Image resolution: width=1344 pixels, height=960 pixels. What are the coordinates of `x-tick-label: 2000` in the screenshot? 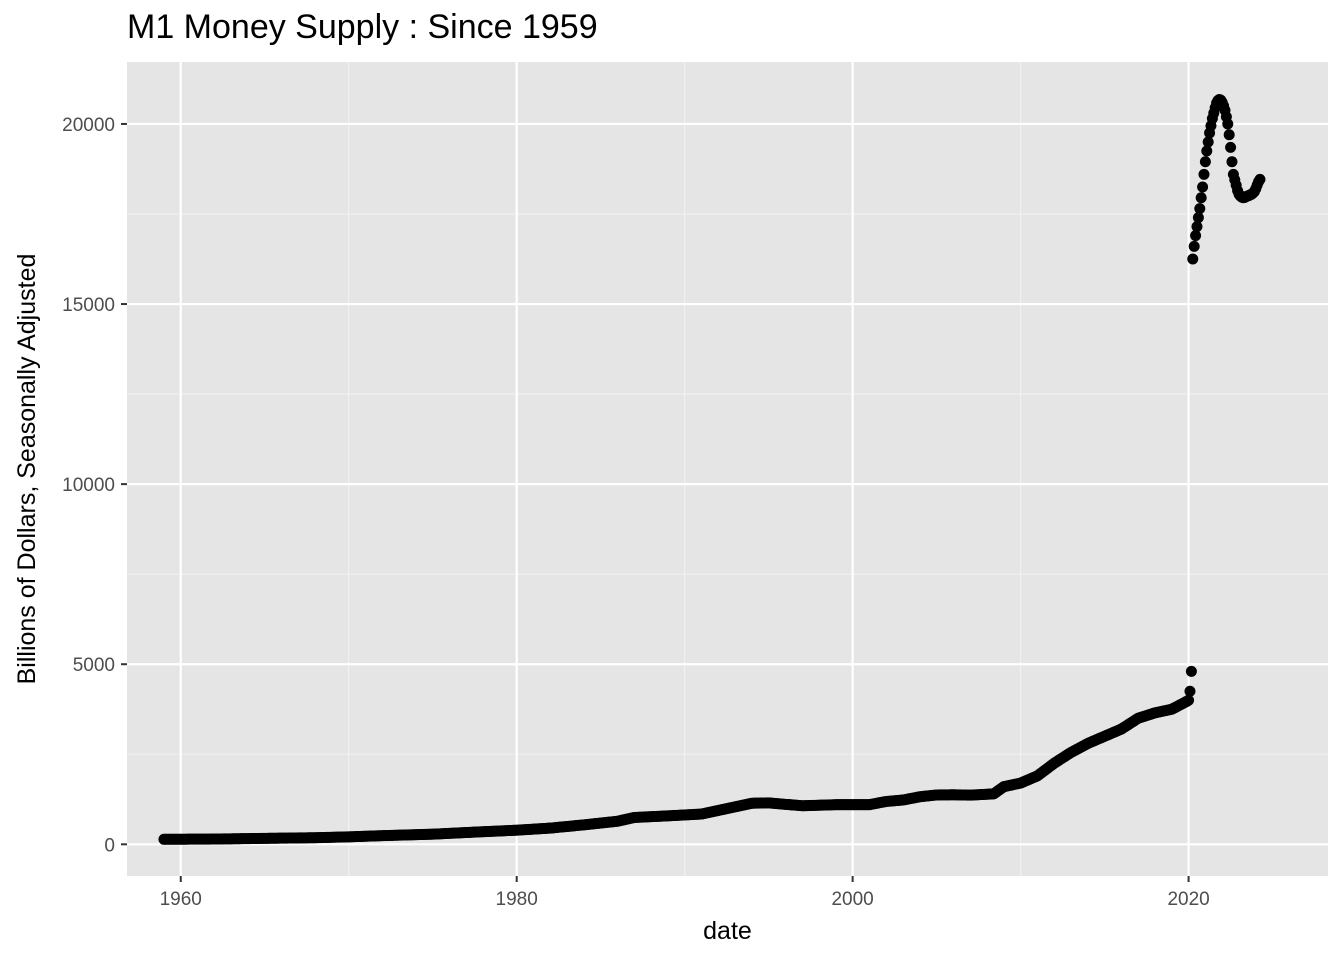 It's located at (852, 899).